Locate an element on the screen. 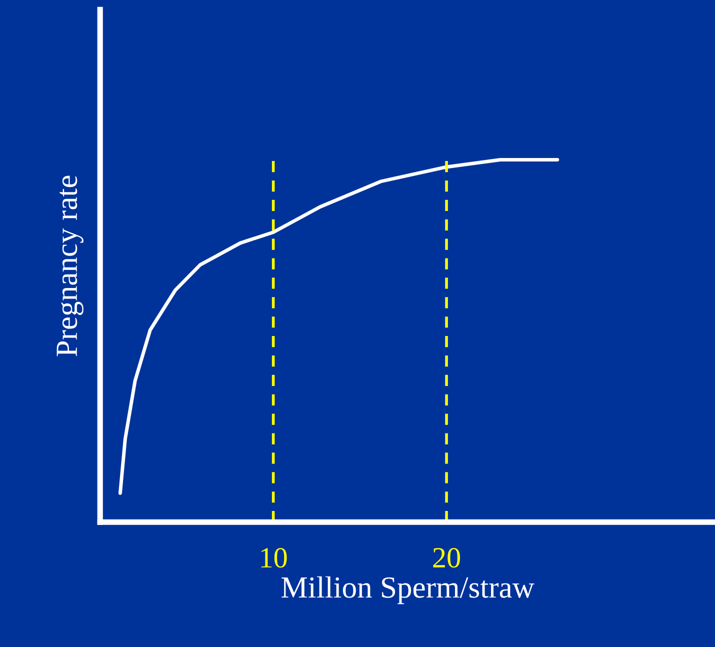  y-axis-title: Pregnancy rate is located at coordinates (70, 266).